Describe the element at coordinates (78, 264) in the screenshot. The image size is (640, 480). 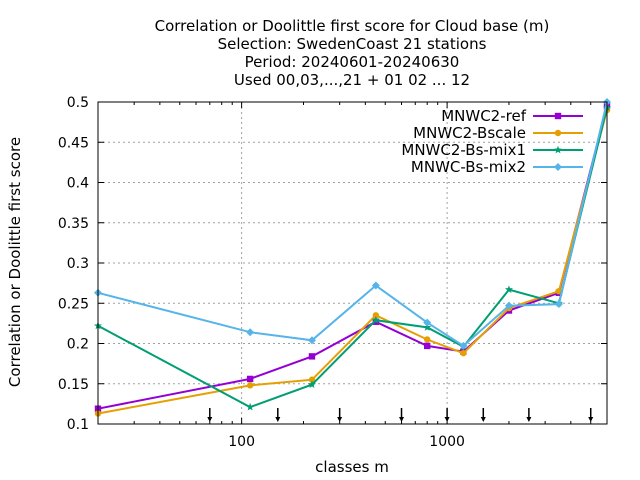
I see `y-tick-label: 0.3` at that location.